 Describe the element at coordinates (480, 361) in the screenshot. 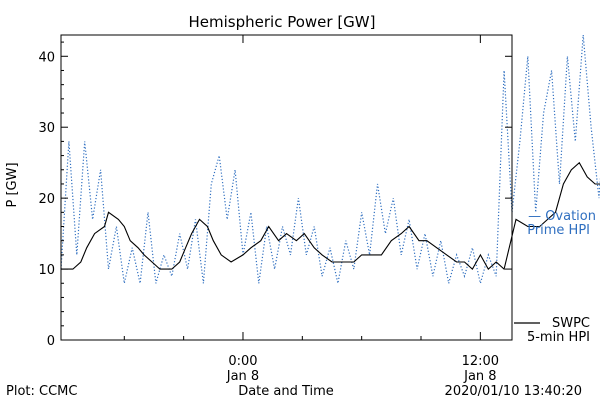

I see `x-tick-time-label: 12:00` at that location.